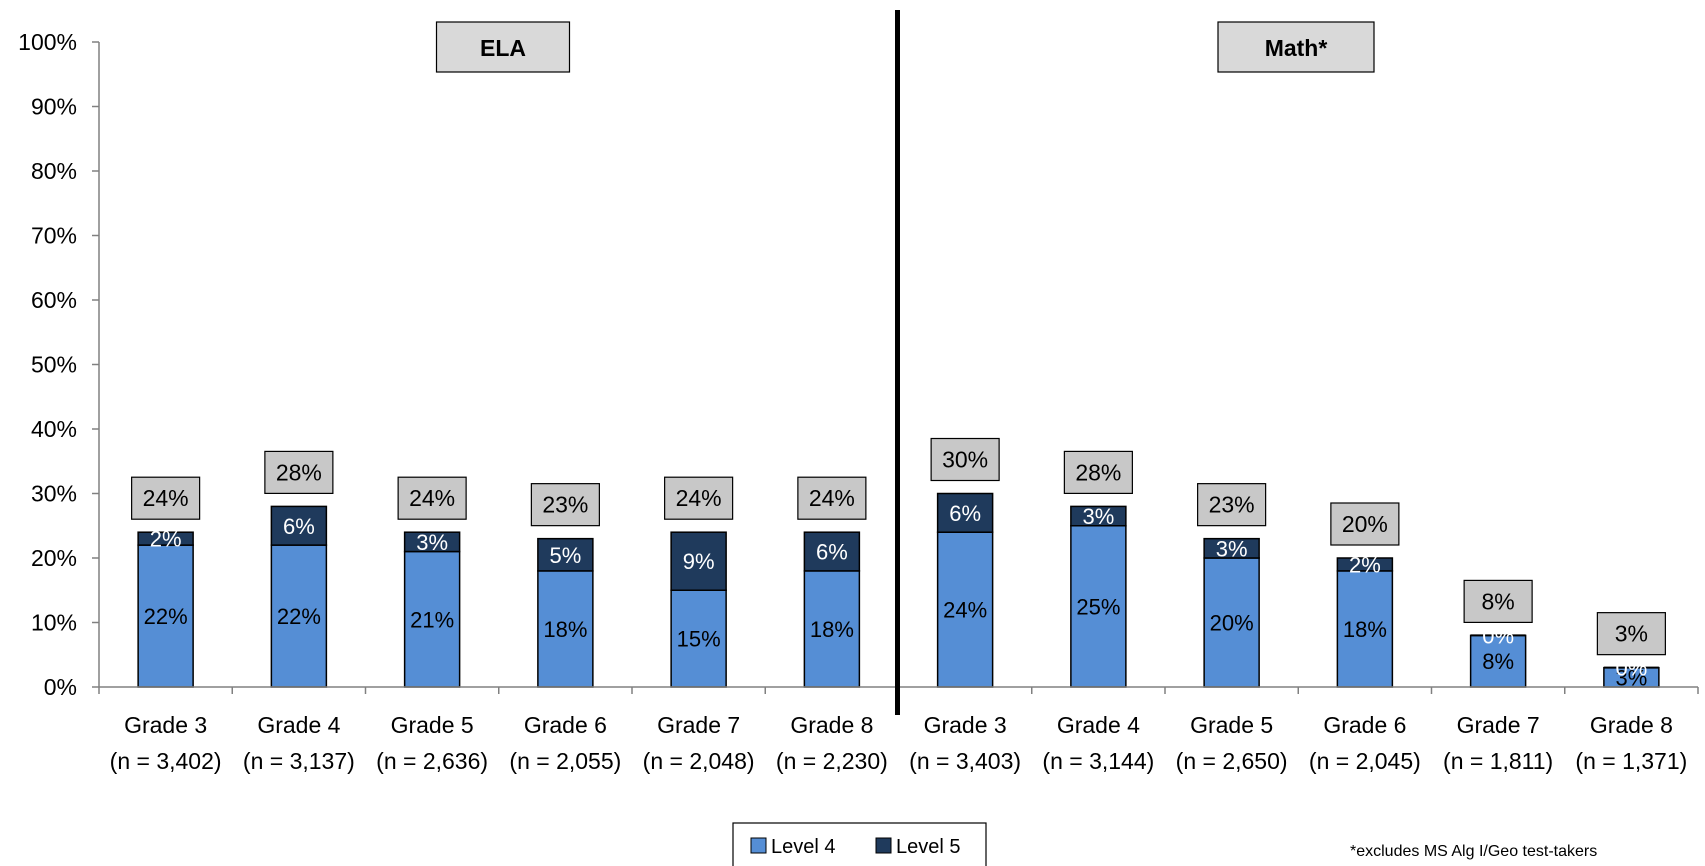  I want to click on y-tick-label: 90%, so click(54, 107).